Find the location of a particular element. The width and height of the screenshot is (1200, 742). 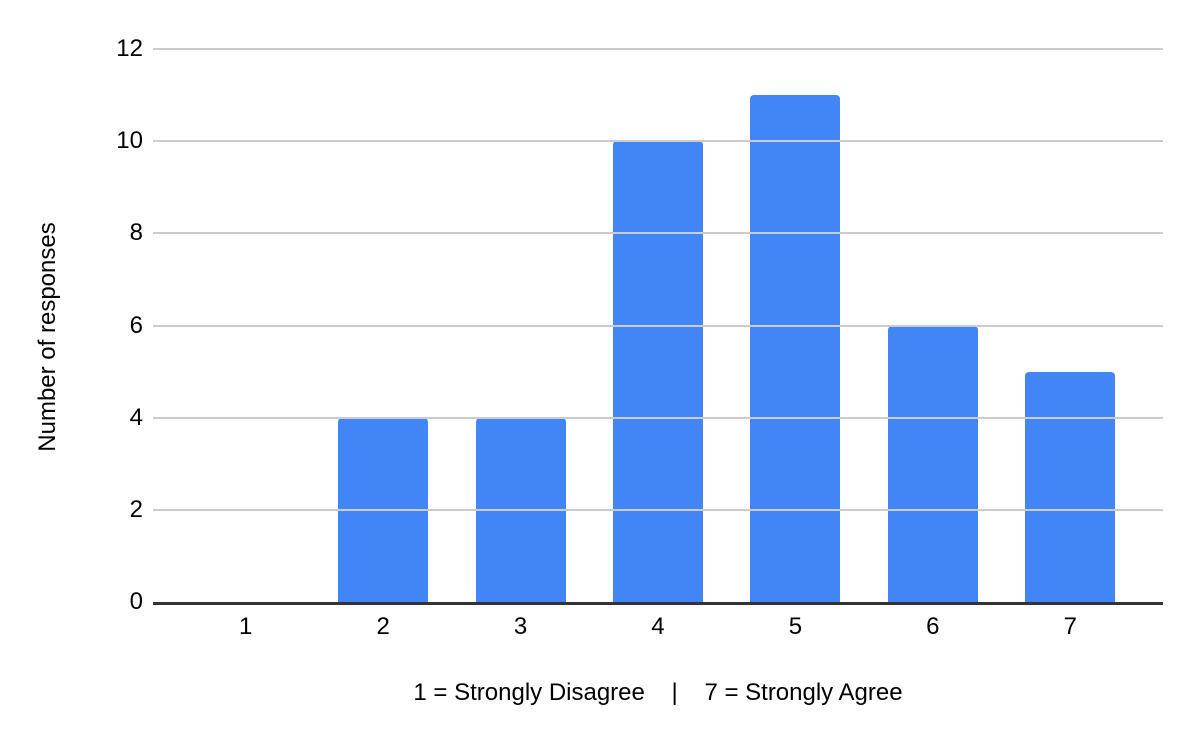

x-tick-label: 3 is located at coordinates (520, 626).